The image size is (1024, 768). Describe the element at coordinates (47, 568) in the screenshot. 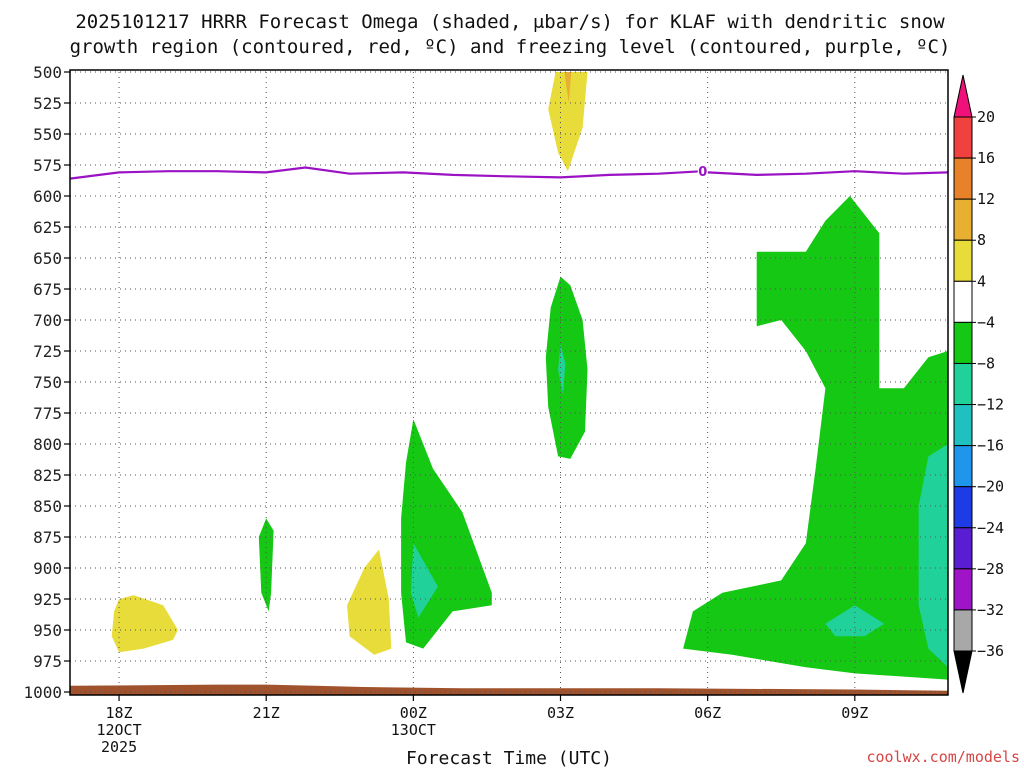

I see `y-tick-label-900: 900` at that location.